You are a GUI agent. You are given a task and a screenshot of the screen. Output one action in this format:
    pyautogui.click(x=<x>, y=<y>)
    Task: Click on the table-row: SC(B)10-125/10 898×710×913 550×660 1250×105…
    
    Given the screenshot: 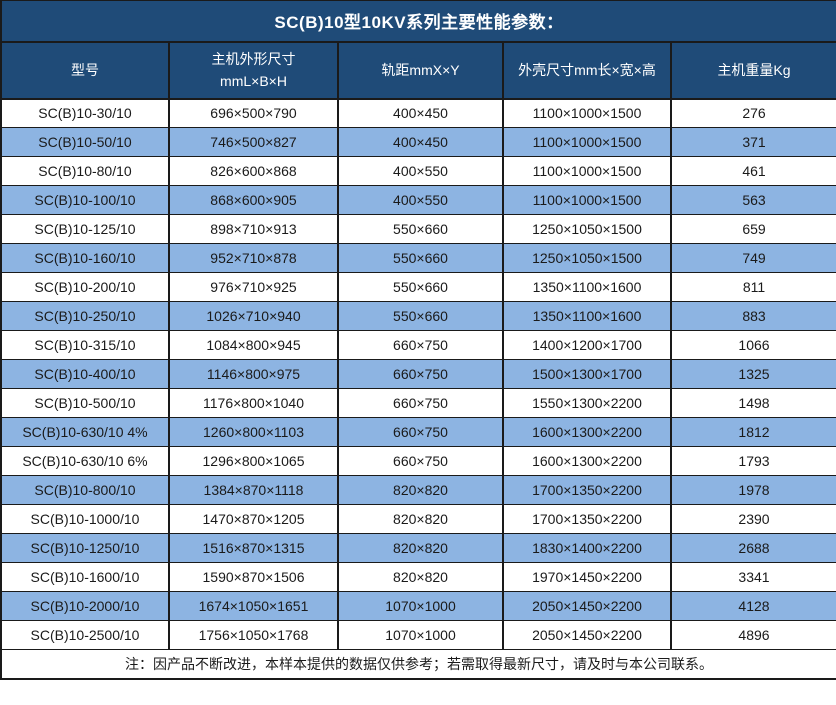 What is the action you would take?
    pyautogui.click(x=418, y=229)
    